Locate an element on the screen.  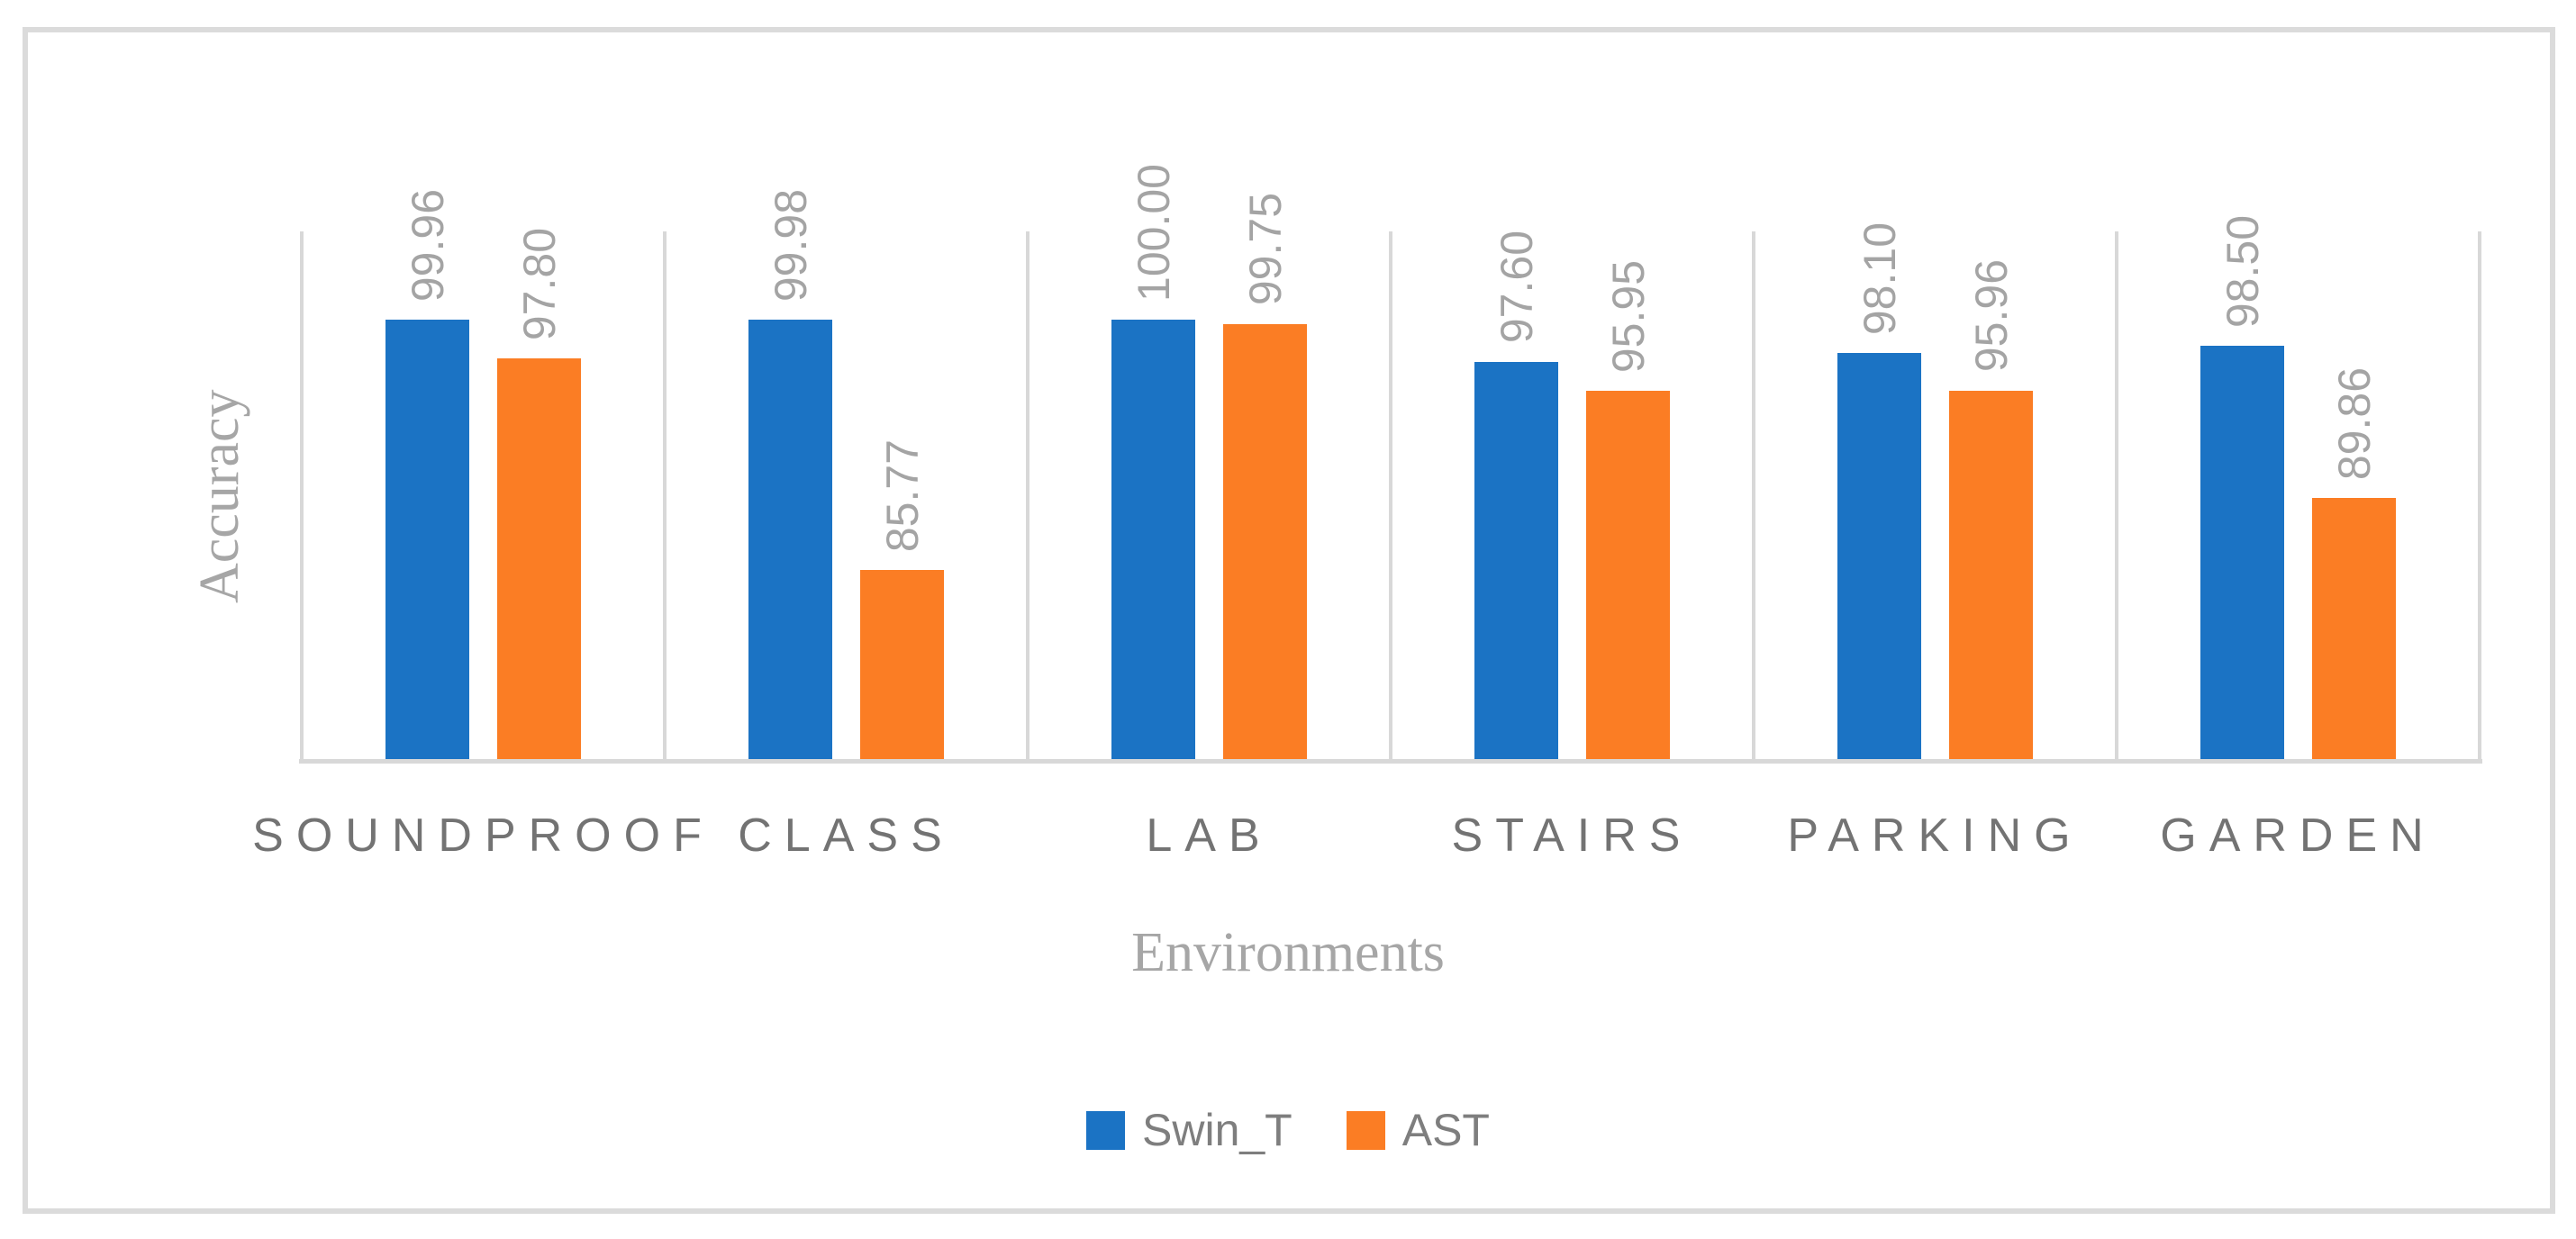
legend-item-ast: AST is located at coordinates (1418, 1130).